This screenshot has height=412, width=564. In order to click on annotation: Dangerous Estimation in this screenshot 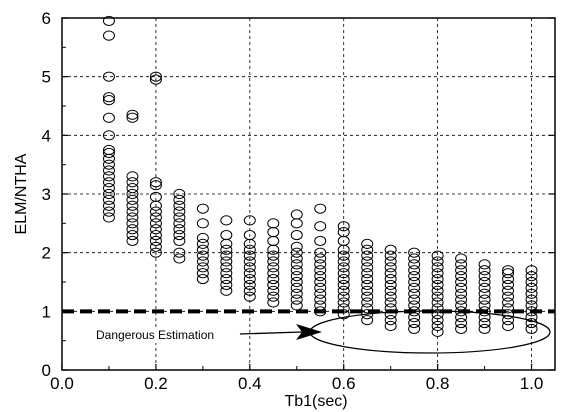, I will do `click(322, 332)`.